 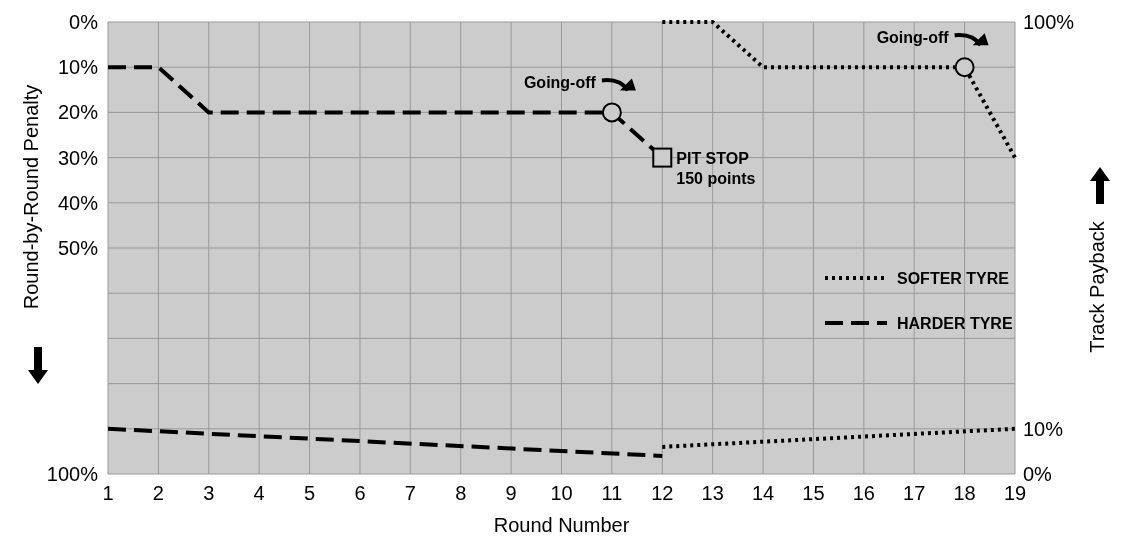 What do you see at coordinates (561, 493) in the screenshot?
I see `x-tick-label: 10` at bounding box center [561, 493].